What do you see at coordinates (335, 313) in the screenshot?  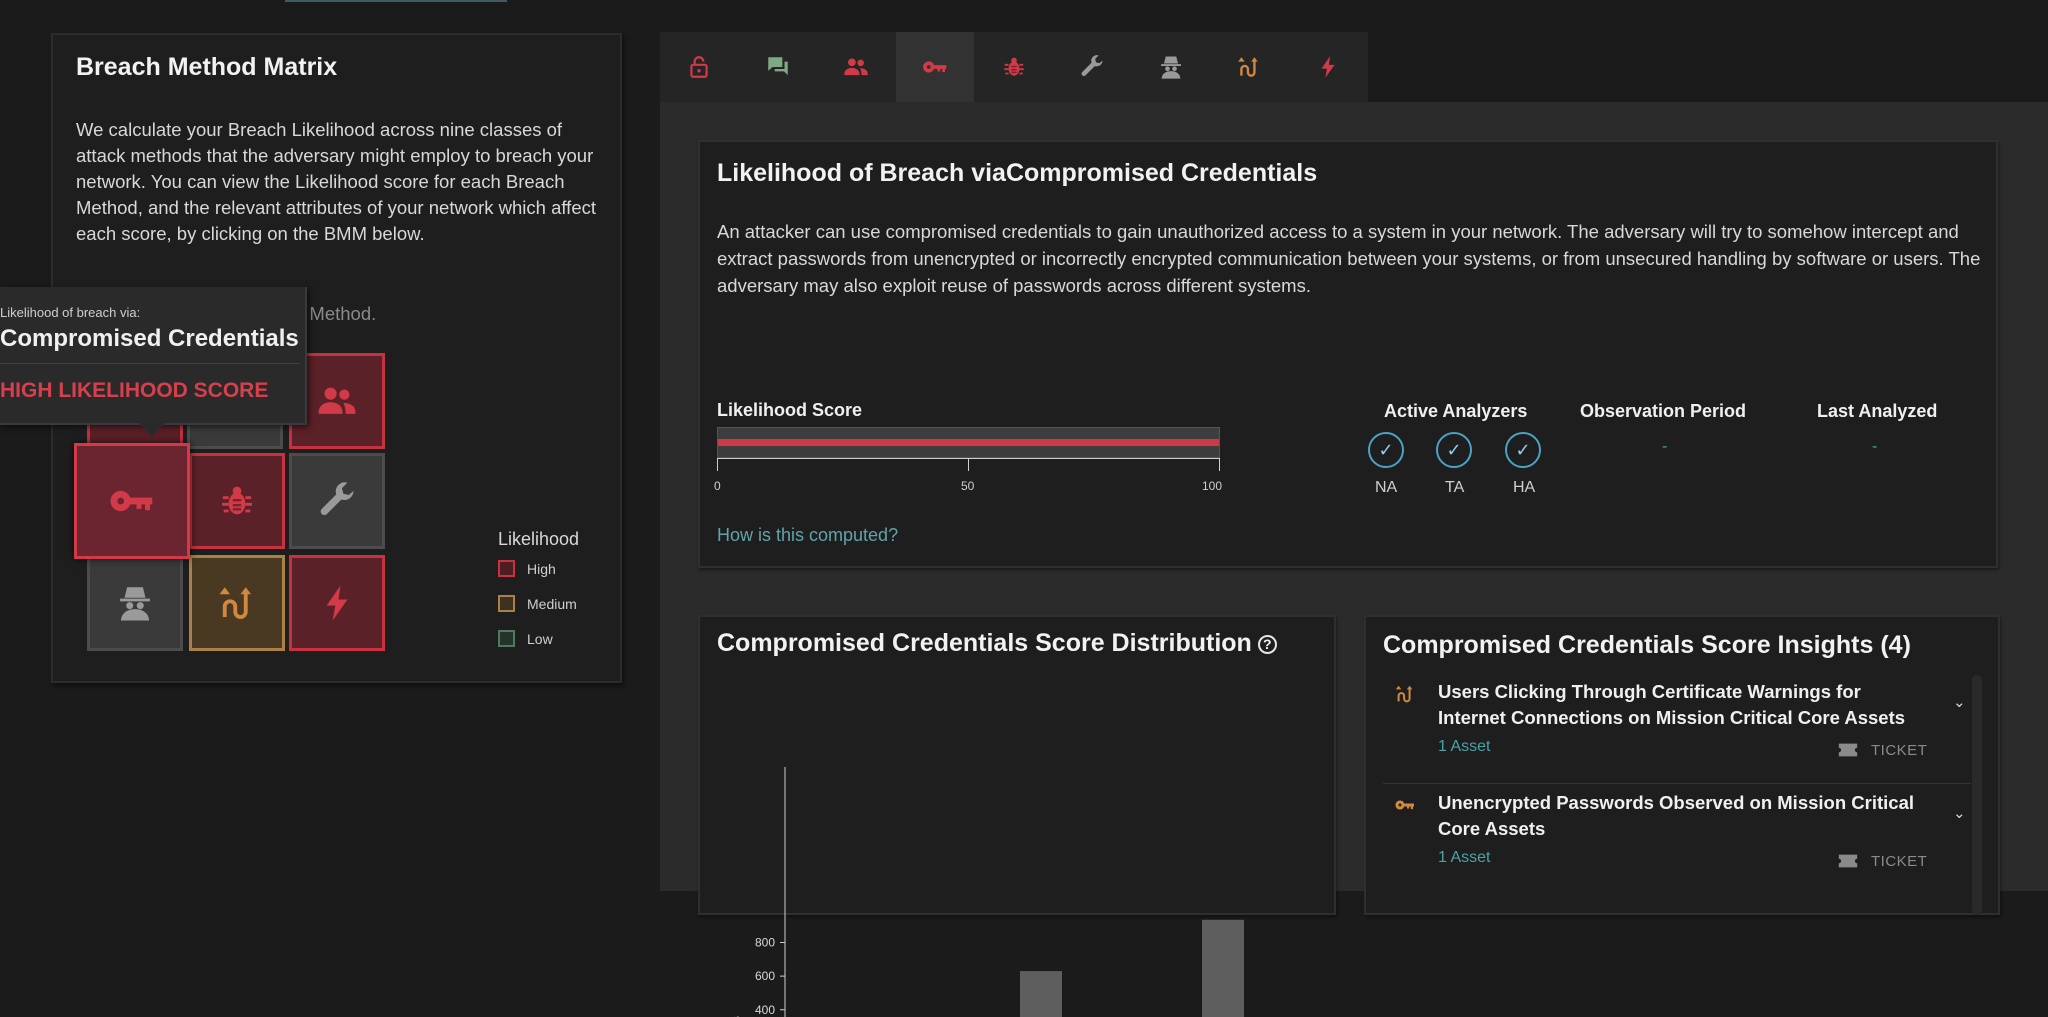 I see `bmm-hint: n Method.` at bounding box center [335, 313].